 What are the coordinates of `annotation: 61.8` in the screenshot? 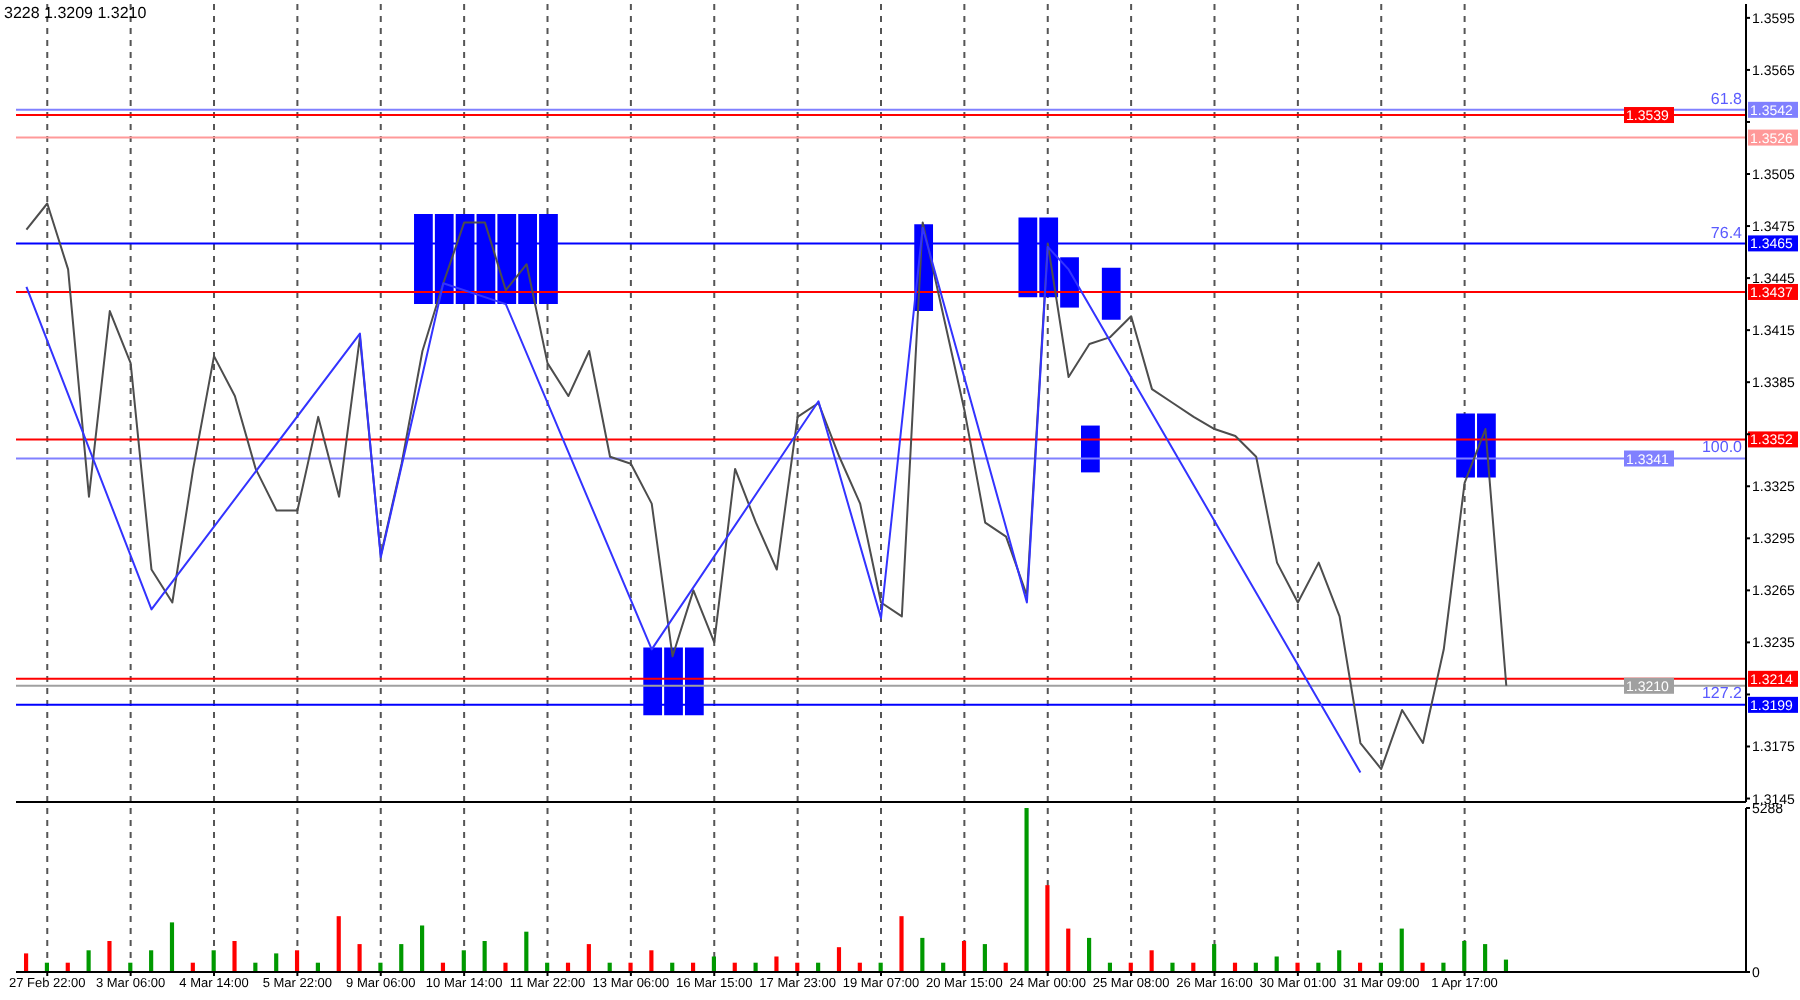 It's located at (1726, 98).